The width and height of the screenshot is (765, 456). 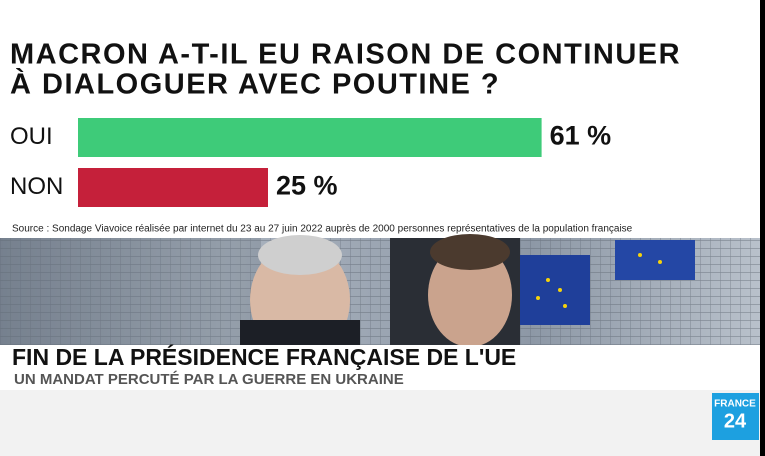 I want to click on lower-area, so click(x=380, y=423).